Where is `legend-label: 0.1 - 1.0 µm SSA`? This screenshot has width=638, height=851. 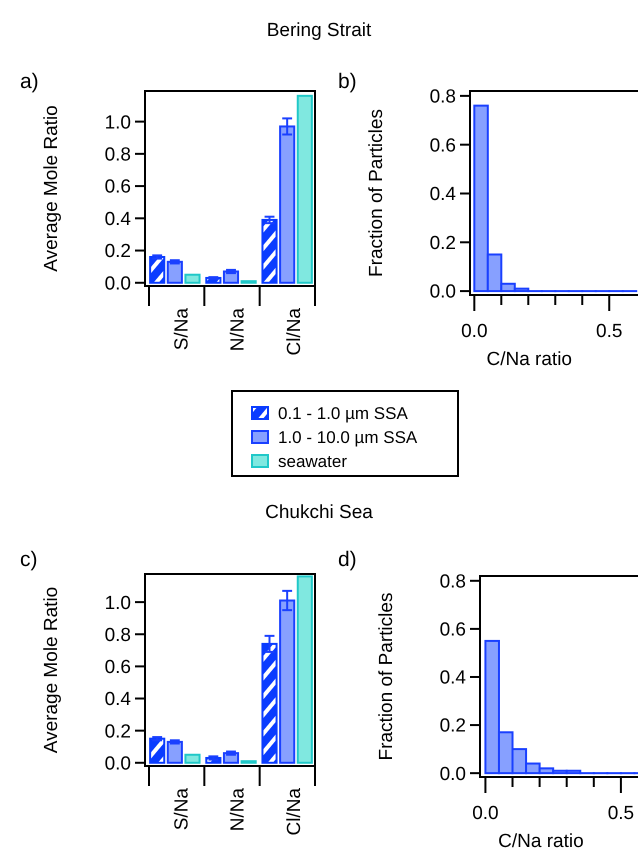 legend-label: 0.1 - 1.0 µm SSA is located at coordinates (343, 413).